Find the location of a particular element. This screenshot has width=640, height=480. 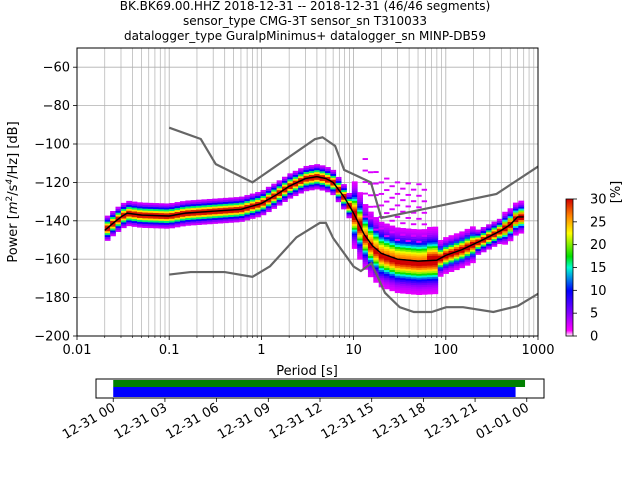

title-line-2: sensor_type CMG-3T sensor_sn T310033 is located at coordinates (305, 21).